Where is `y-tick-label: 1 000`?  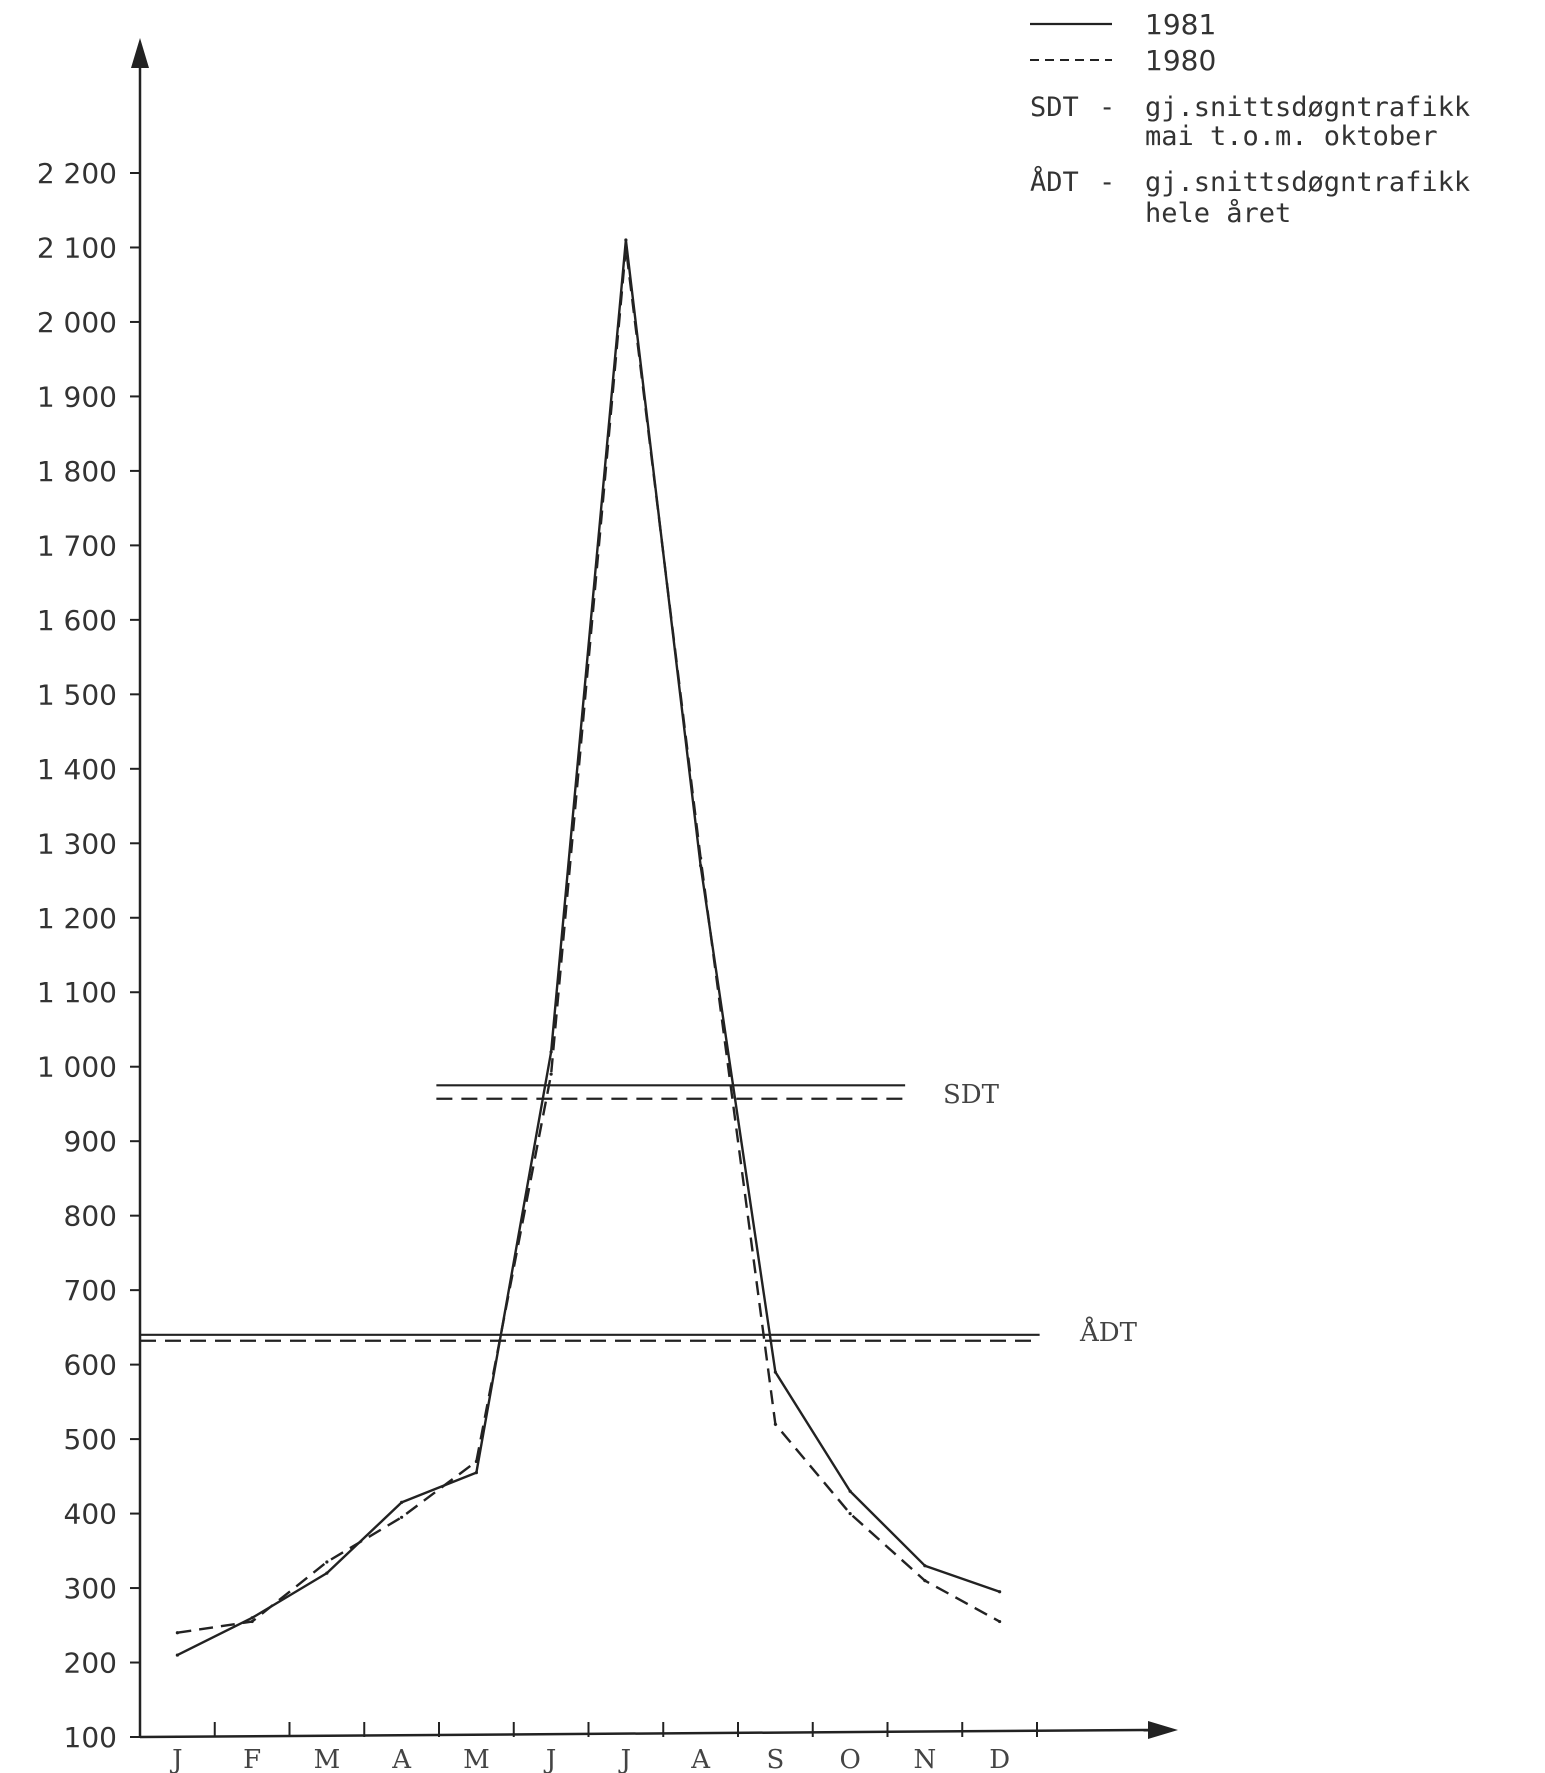
y-tick-label: 1 000 is located at coordinates (77, 1067).